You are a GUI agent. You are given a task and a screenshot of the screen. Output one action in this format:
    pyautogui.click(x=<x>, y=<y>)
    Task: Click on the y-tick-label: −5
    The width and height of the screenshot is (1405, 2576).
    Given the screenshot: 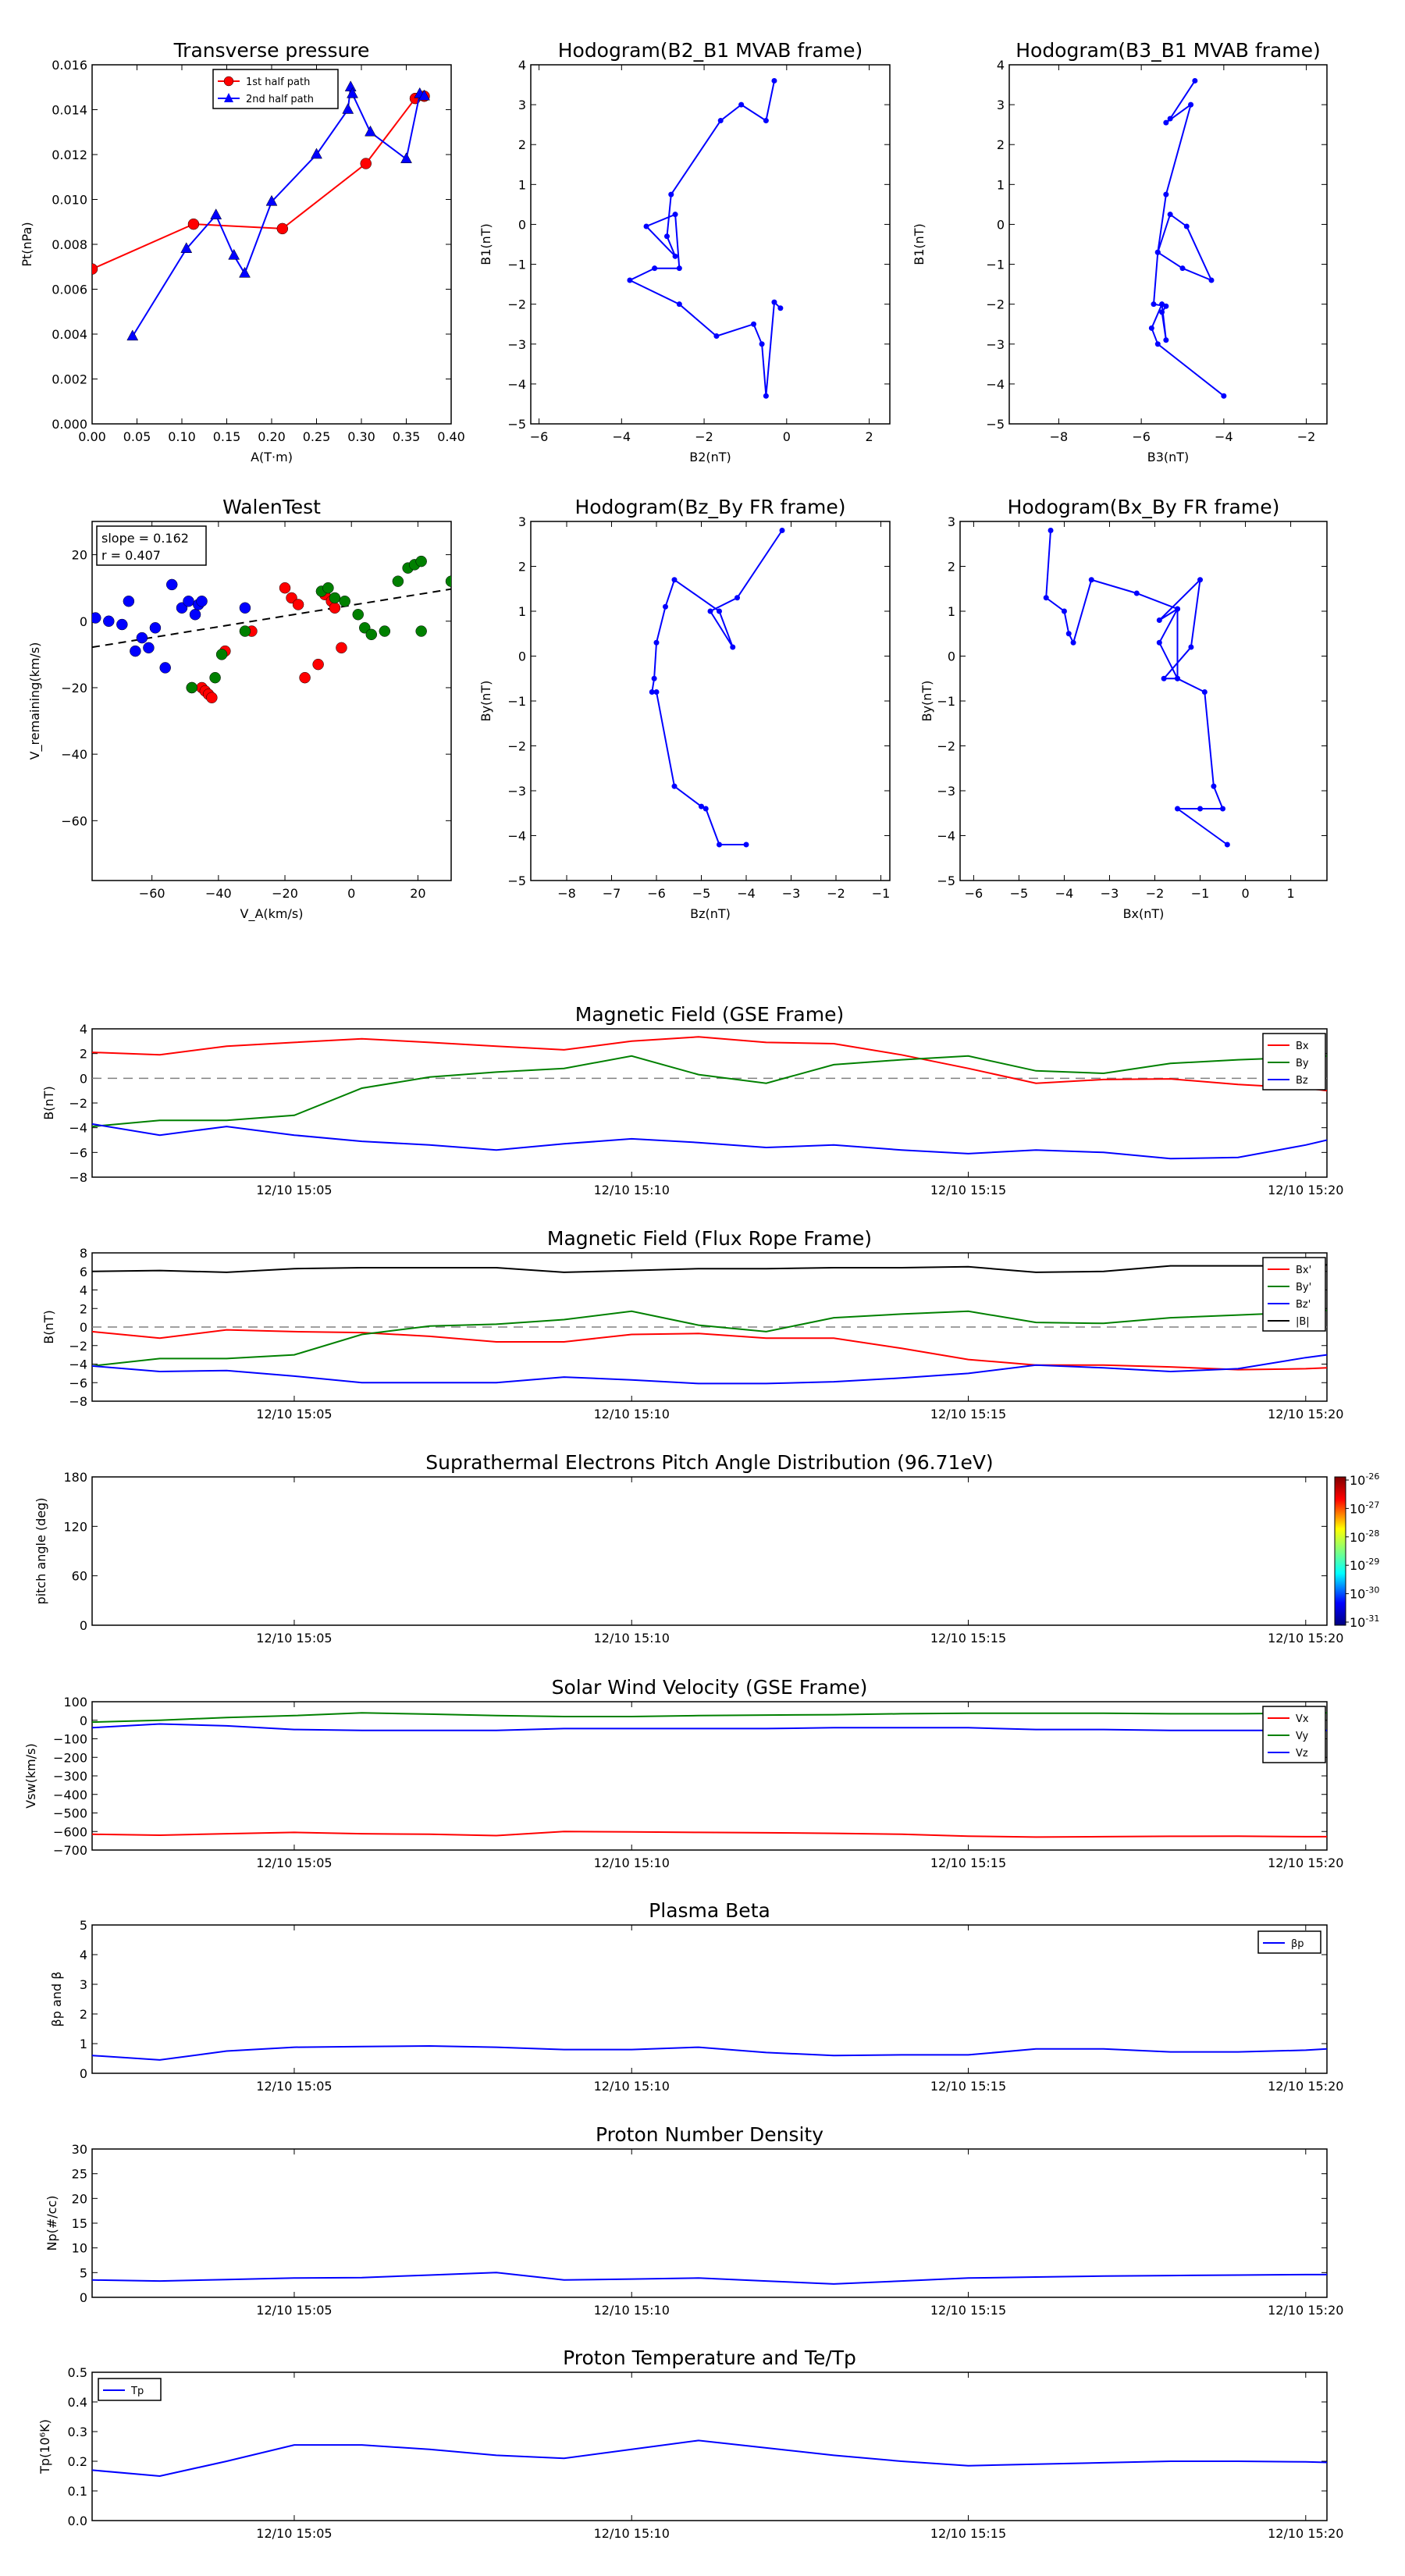 What is the action you would take?
    pyautogui.click(x=996, y=424)
    